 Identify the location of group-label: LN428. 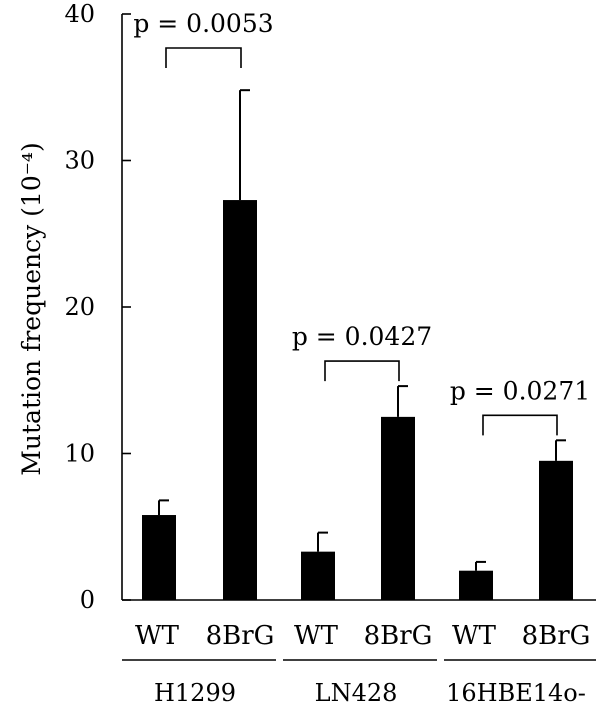
(356, 693).